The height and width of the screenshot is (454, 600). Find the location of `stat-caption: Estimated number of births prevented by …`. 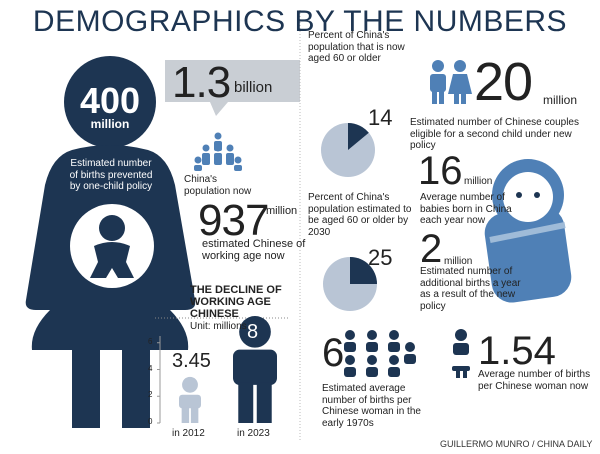

stat-caption: Estimated number of births prevented by … is located at coordinates (111, 175).